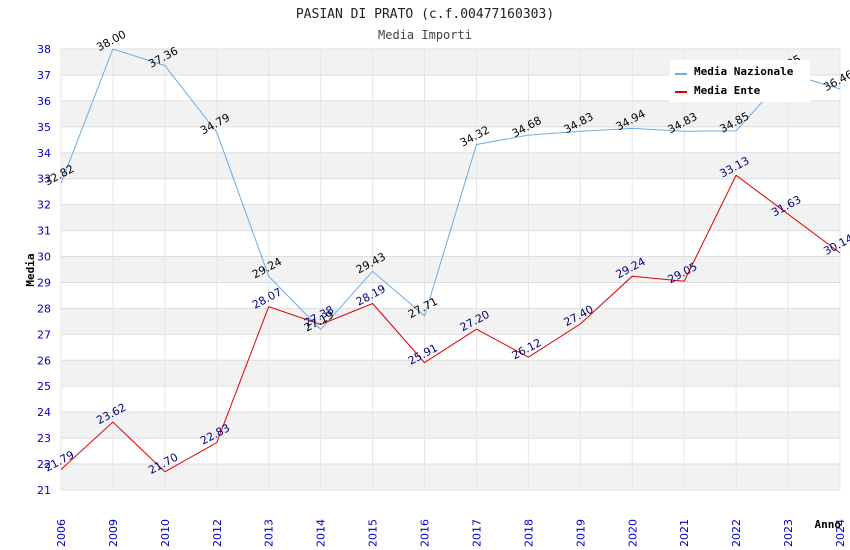  What do you see at coordinates (736, 533) in the screenshot?
I see `x-tick-label: 2022` at bounding box center [736, 533].